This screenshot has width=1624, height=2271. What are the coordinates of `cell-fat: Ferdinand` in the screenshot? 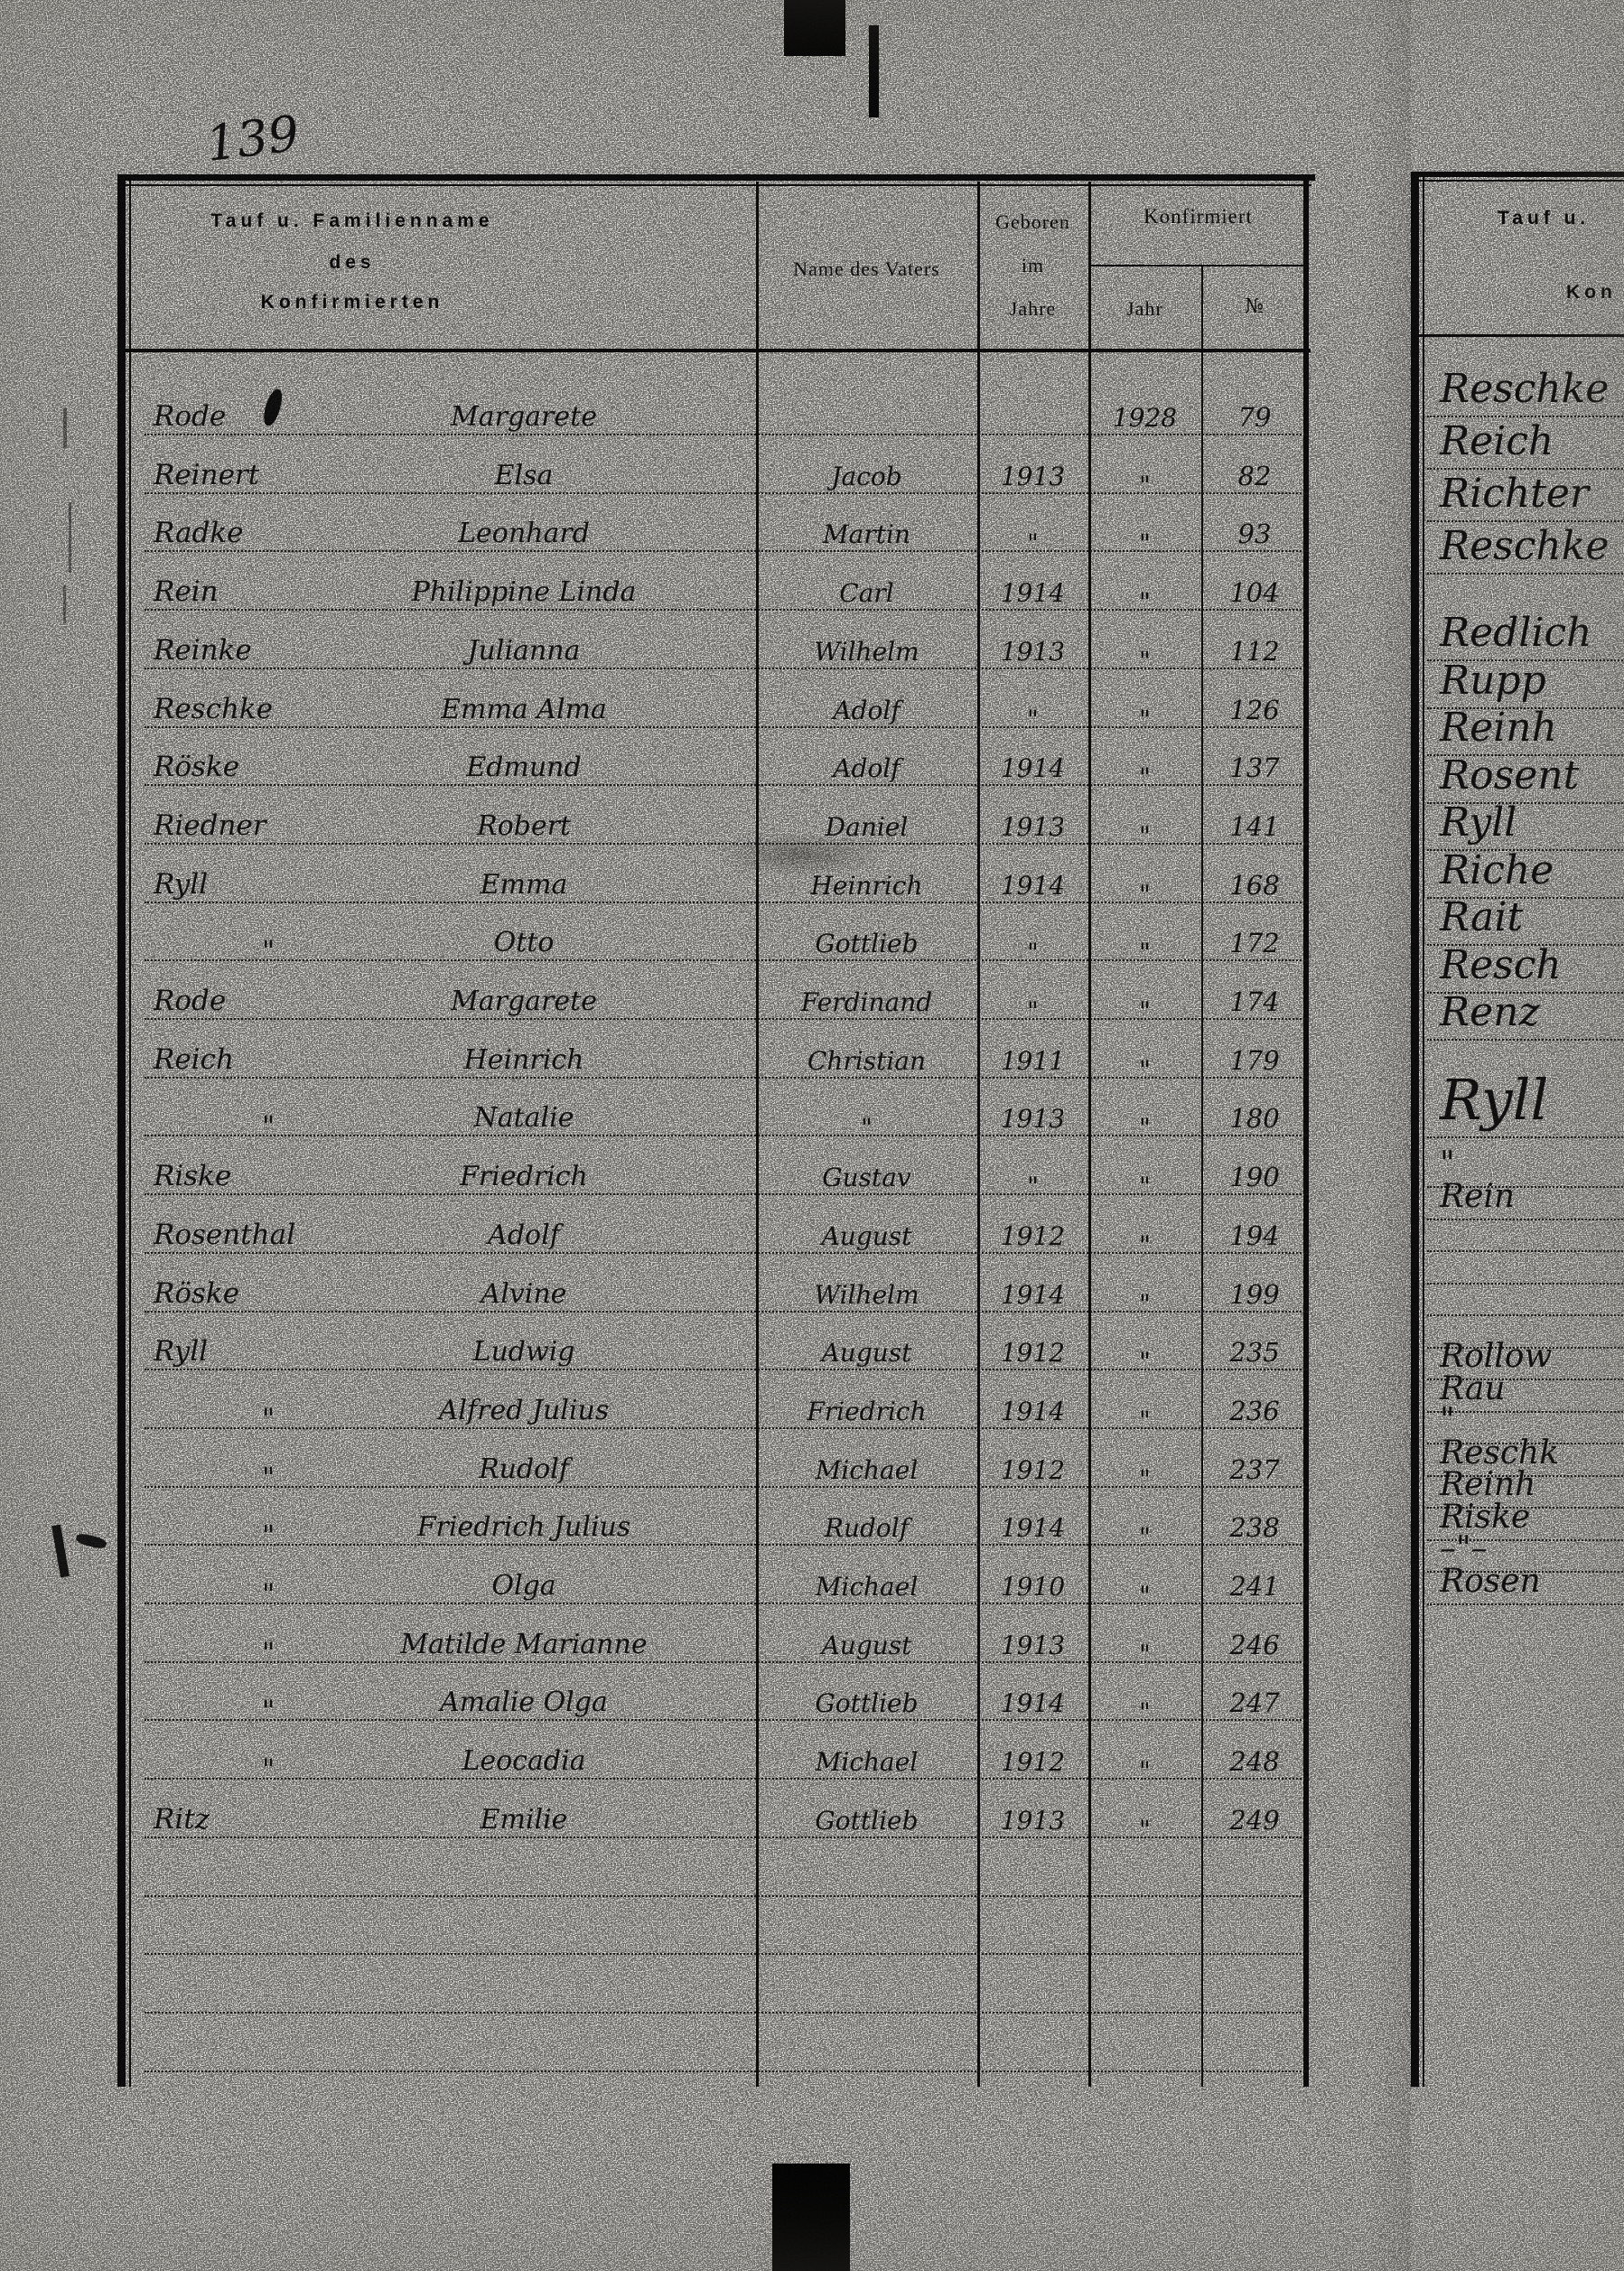 It's located at (866, 1002).